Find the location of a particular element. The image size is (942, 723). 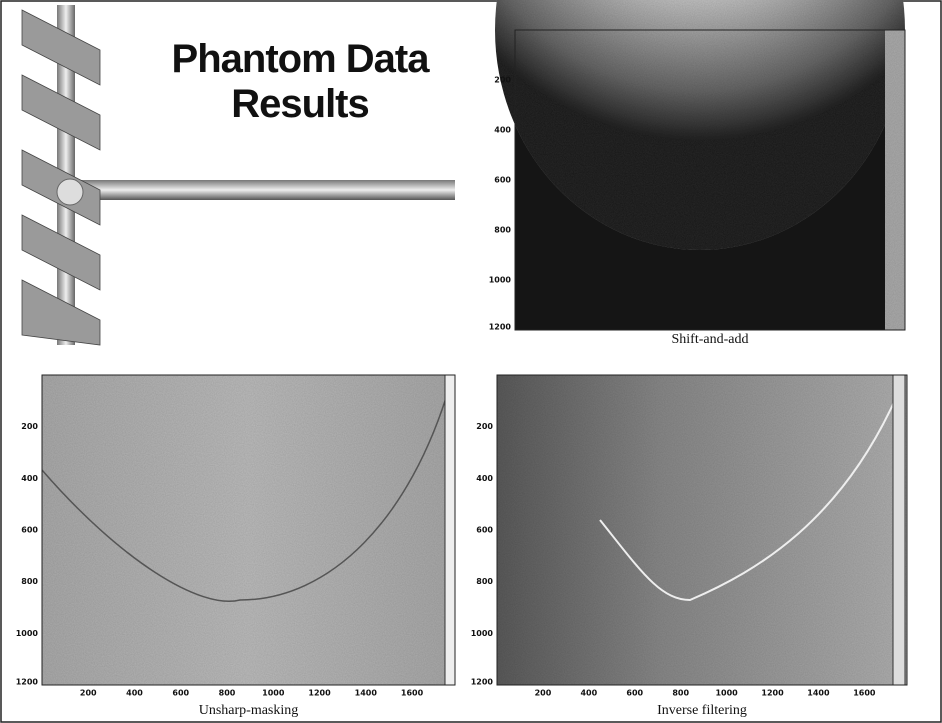

panel-caption: Inverse filtering is located at coordinates (702, 710).